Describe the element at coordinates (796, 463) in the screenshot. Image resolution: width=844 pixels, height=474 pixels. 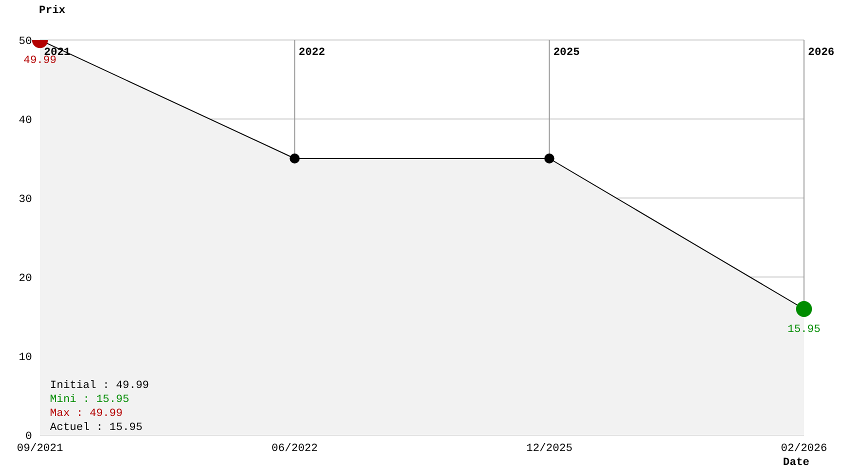
I see `x-axis-title: Date` at that location.